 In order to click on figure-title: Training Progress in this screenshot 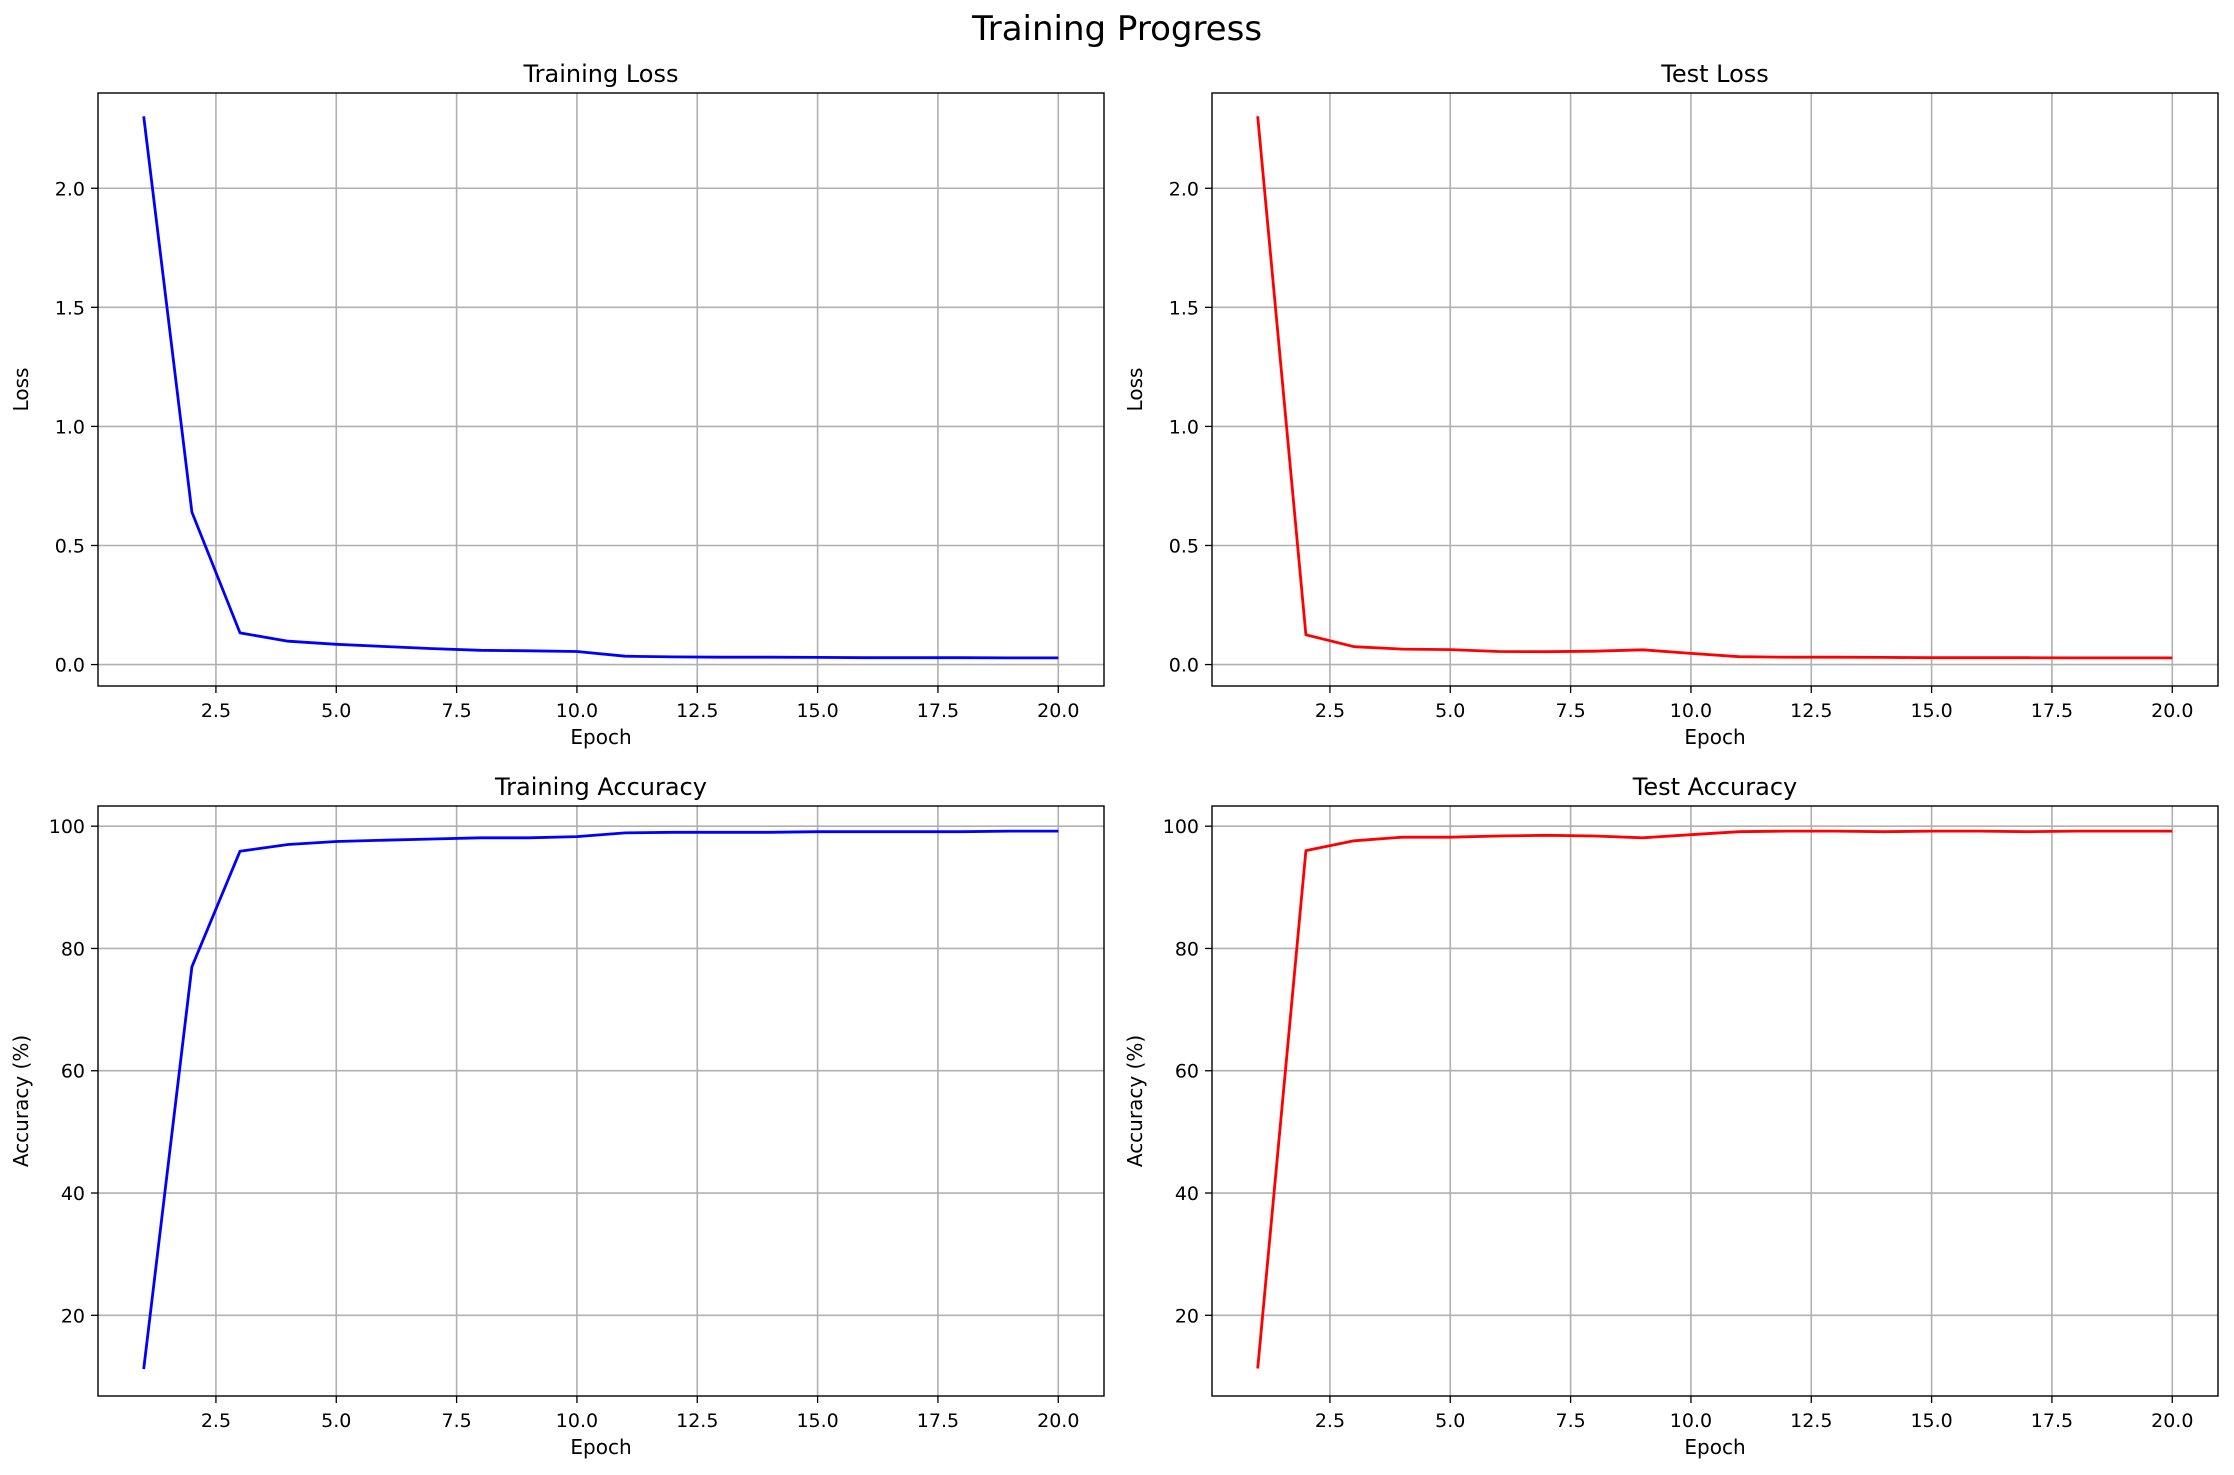, I will do `click(1116, 29)`.